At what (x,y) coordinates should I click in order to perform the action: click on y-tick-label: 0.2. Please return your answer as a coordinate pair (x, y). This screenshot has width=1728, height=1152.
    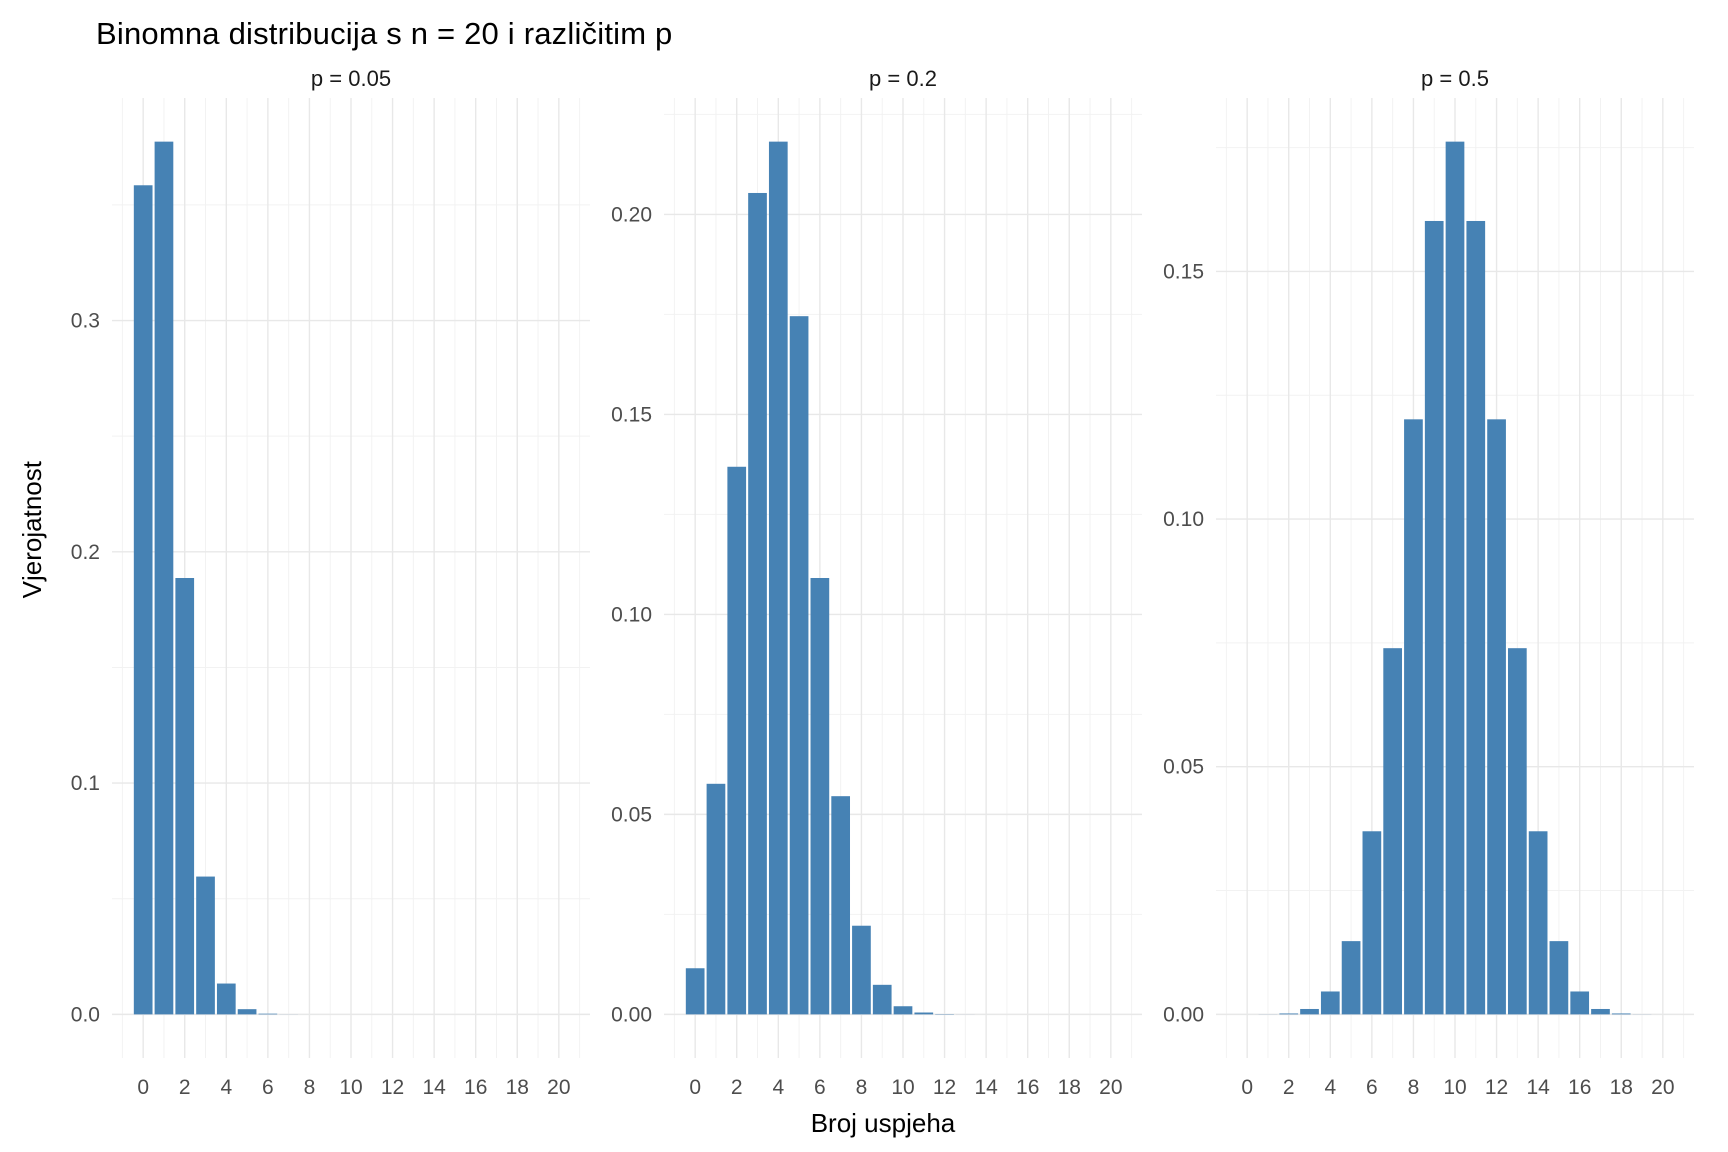
    Looking at the image, I should click on (85, 551).